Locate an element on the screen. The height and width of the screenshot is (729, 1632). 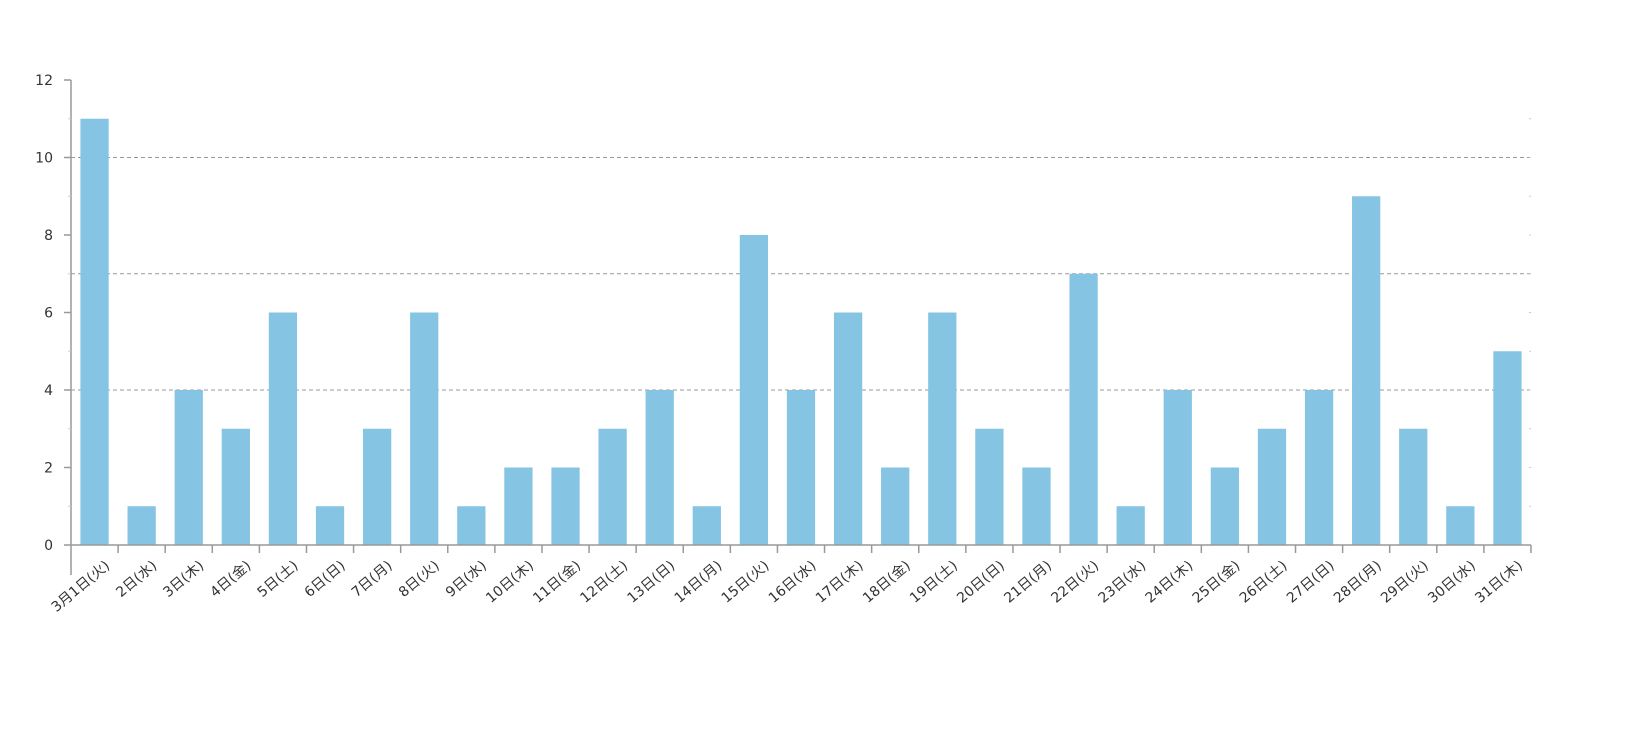
x-tick-label: 3日(木) is located at coordinates (183, 579).